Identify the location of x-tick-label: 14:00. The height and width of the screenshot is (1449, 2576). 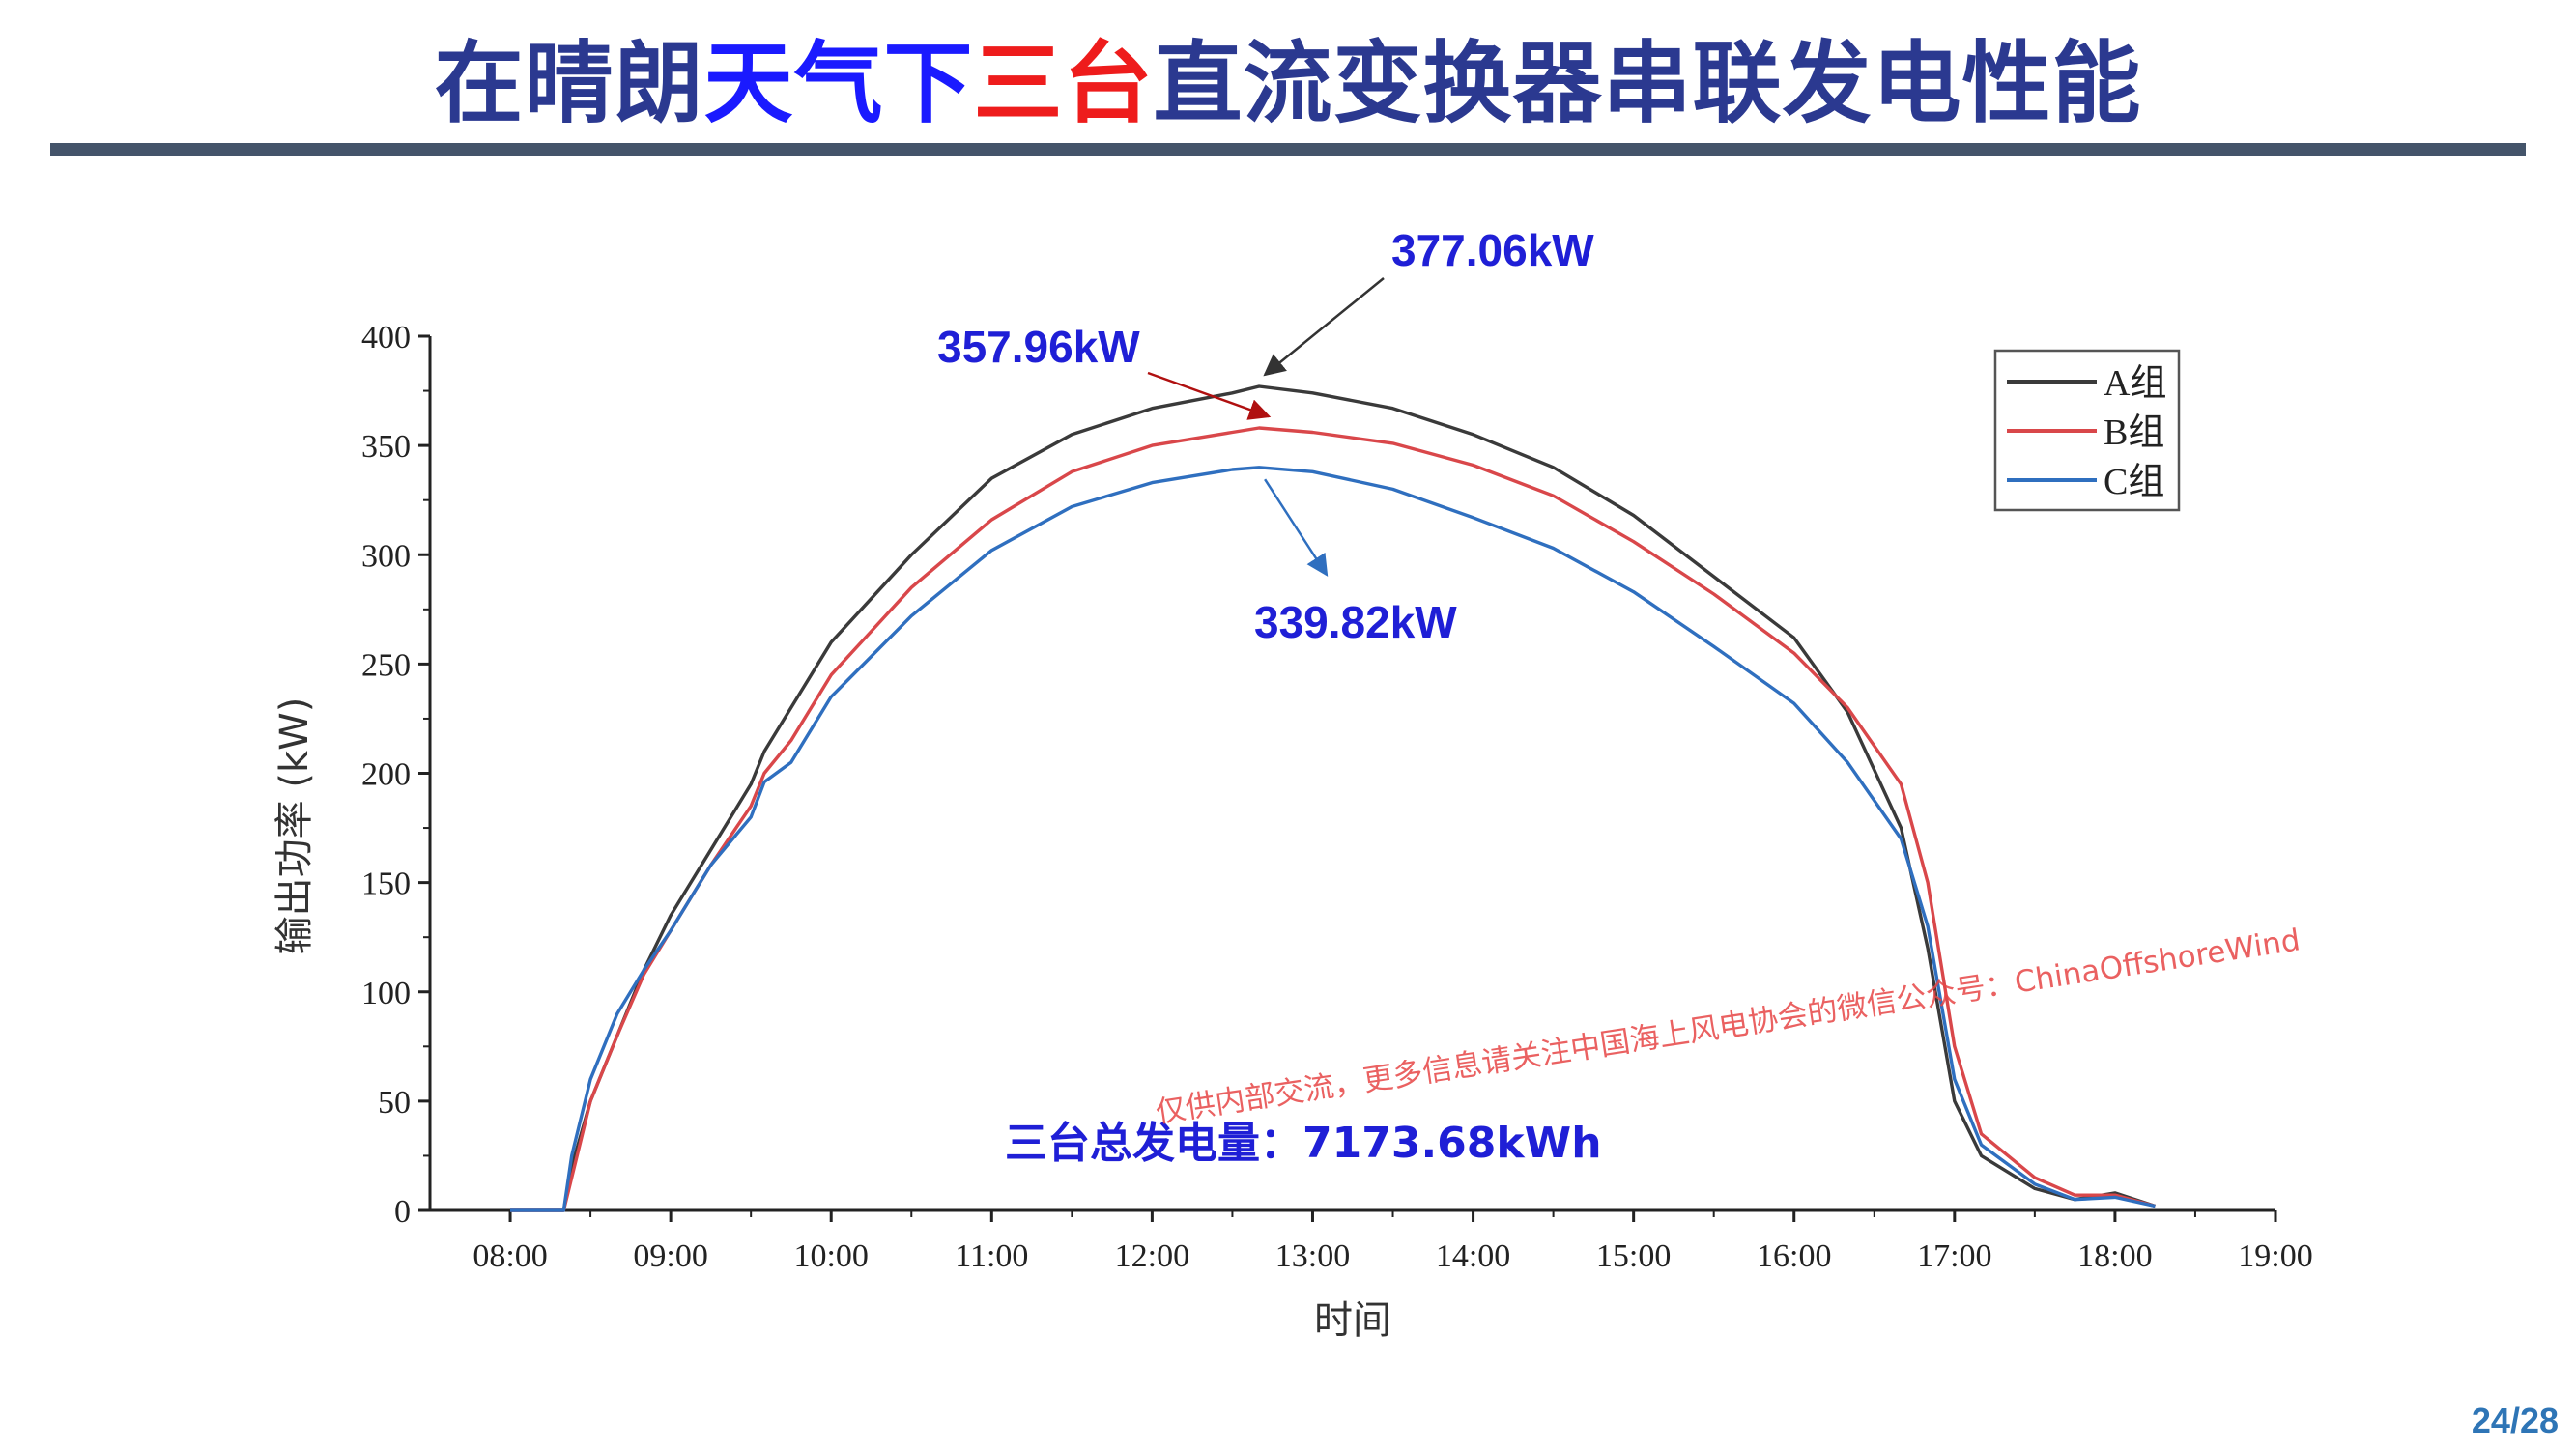
(1473, 1256).